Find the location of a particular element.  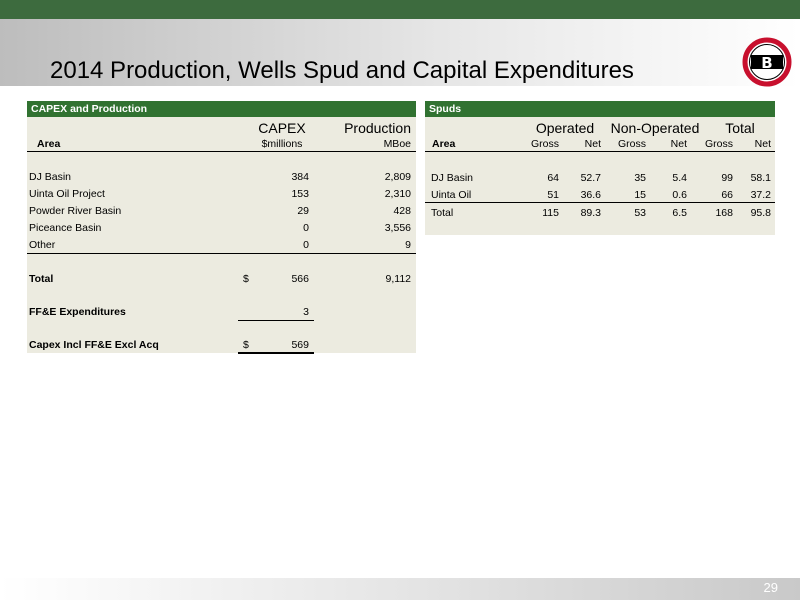

capex-table-heading: CAPEX and Production is located at coordinates (221, 109).